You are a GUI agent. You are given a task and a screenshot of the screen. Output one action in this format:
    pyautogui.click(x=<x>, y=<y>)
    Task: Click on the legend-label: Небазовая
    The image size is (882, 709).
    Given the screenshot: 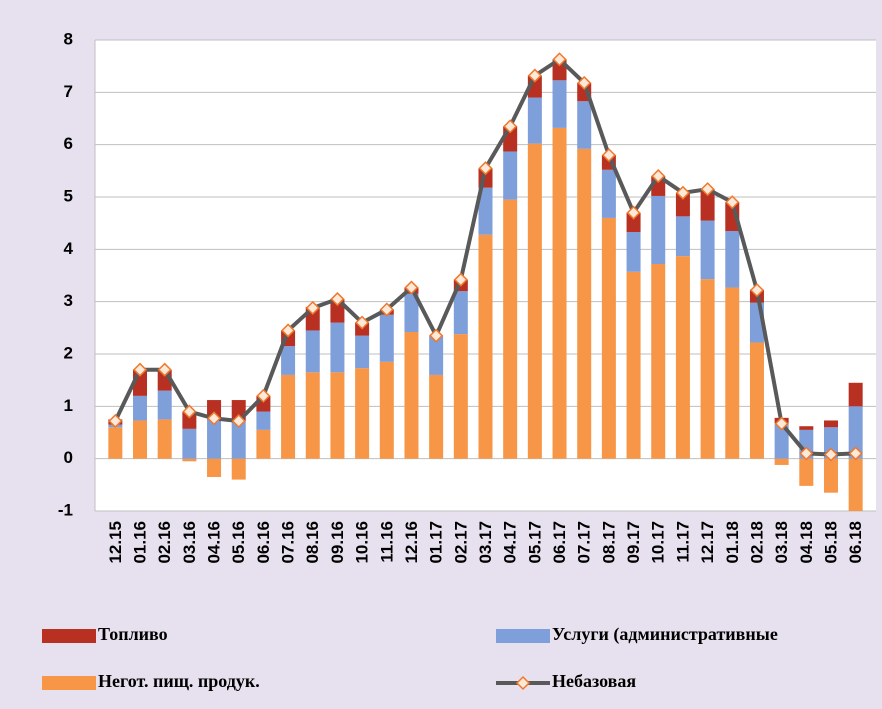 What is the action you would take?
    pyautogui.click(x=594, y=681)
    